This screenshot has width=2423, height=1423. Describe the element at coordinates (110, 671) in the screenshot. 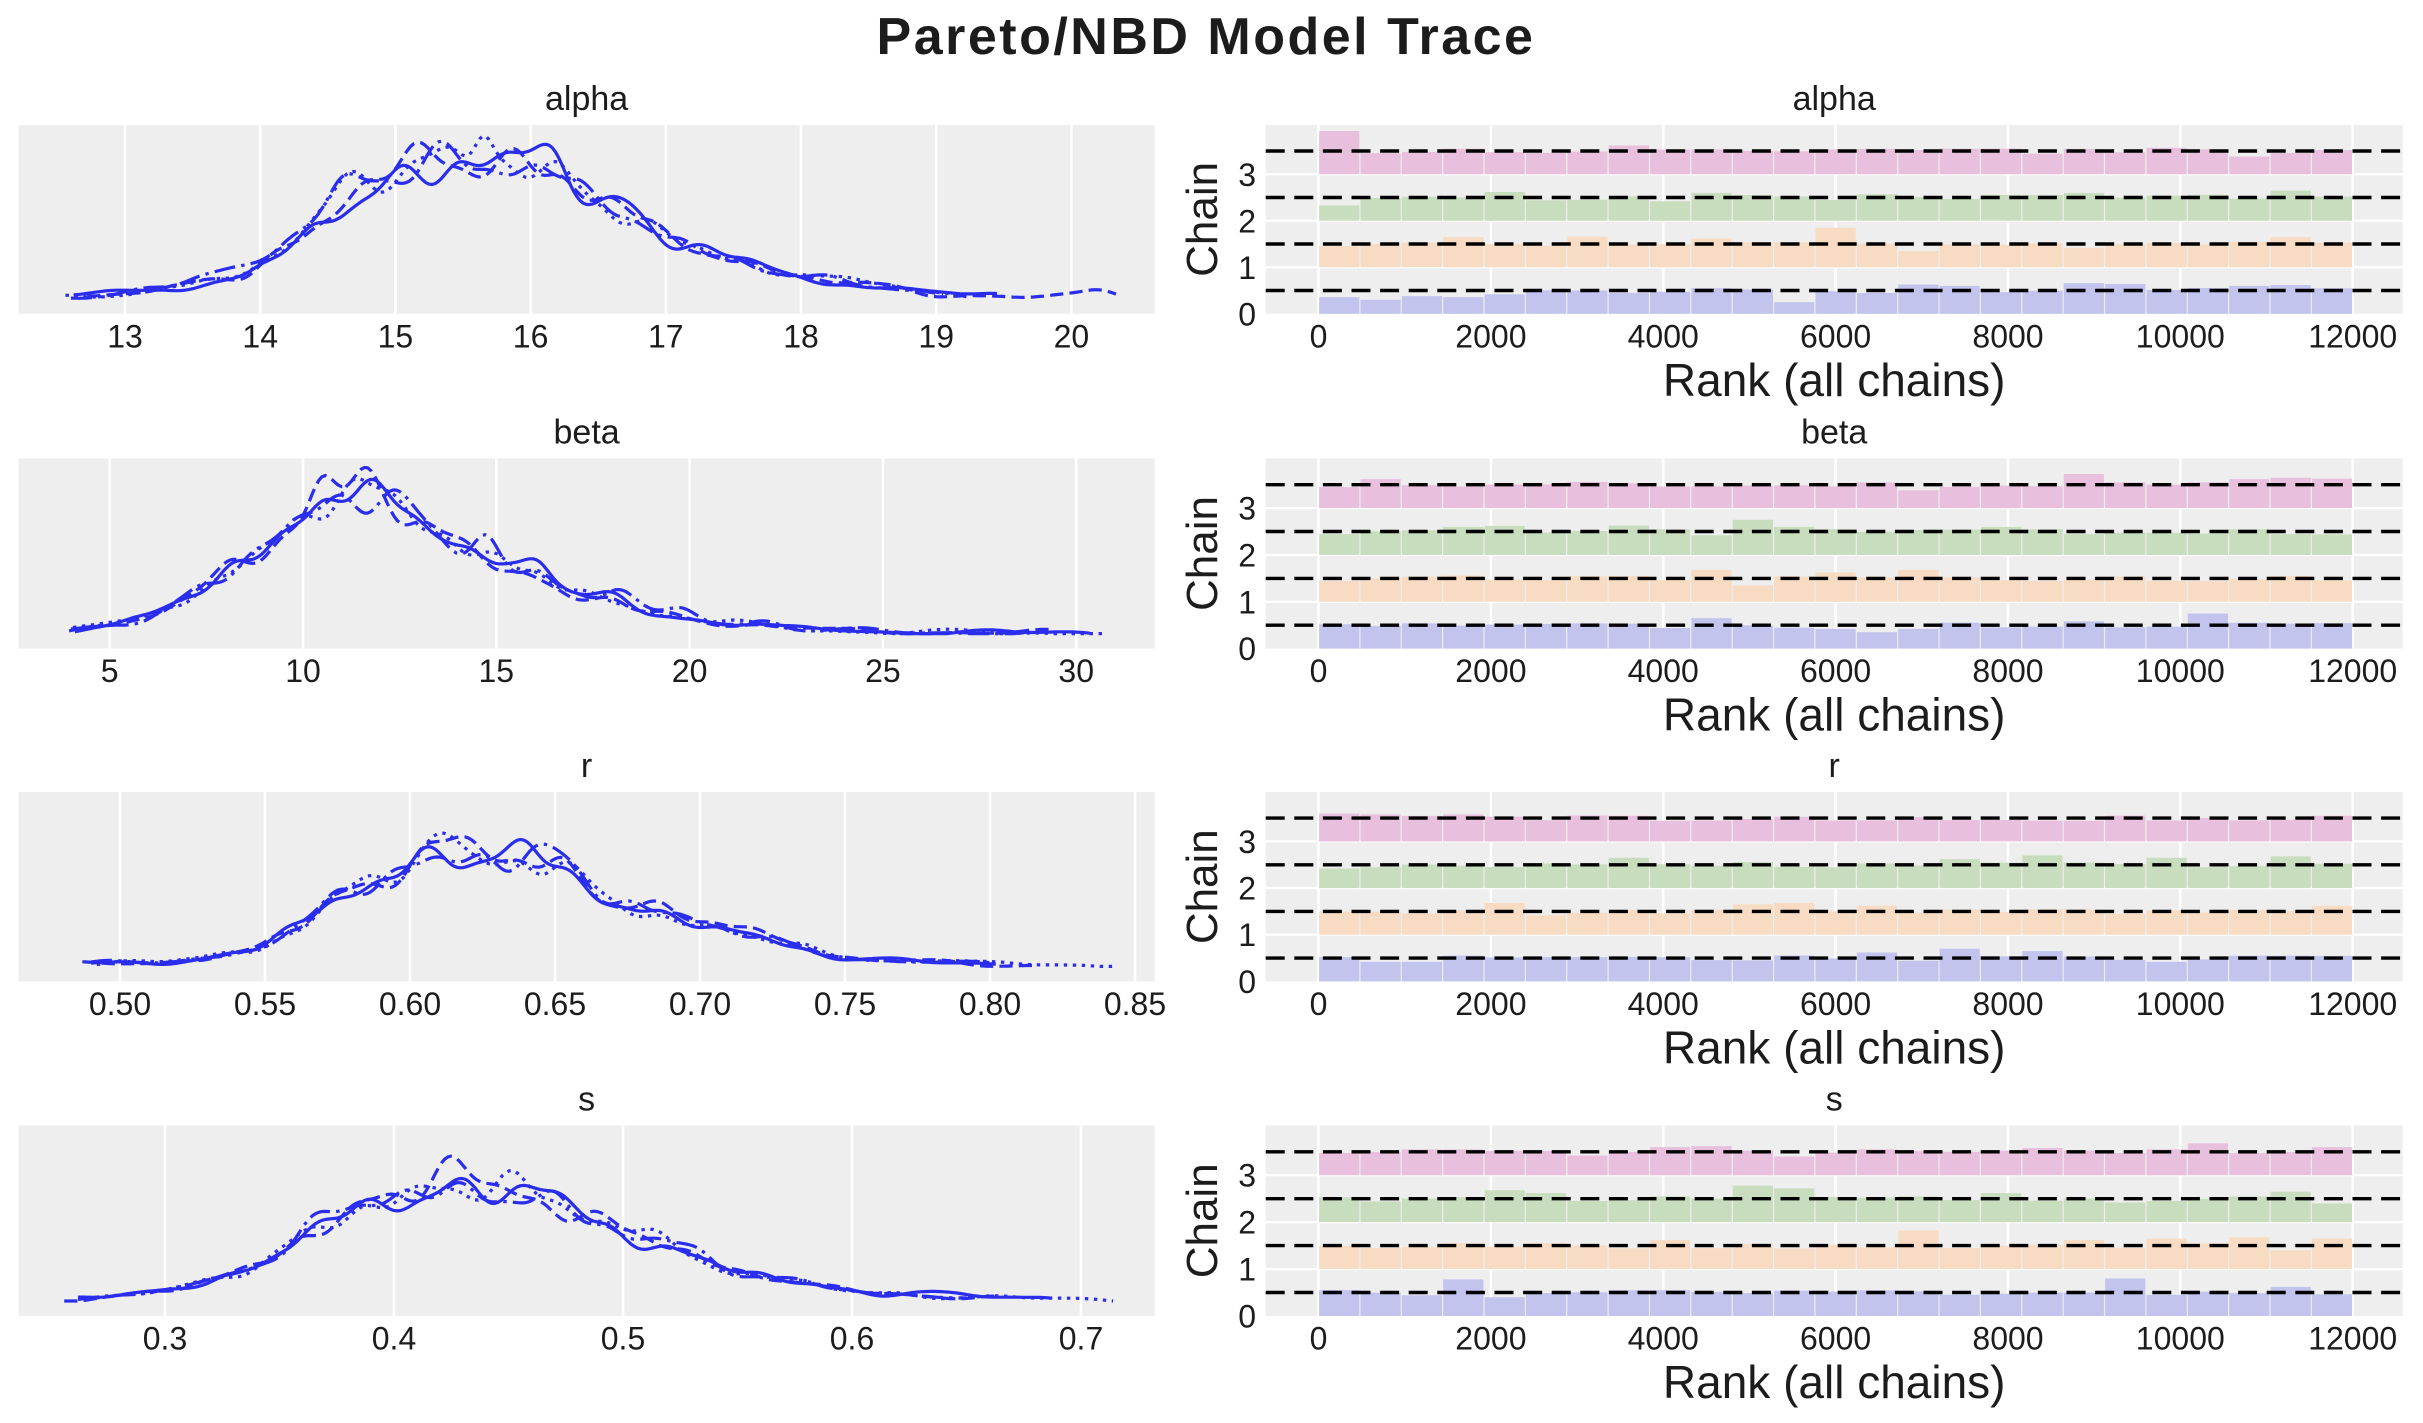

I see `svg-text: 5` at that location.